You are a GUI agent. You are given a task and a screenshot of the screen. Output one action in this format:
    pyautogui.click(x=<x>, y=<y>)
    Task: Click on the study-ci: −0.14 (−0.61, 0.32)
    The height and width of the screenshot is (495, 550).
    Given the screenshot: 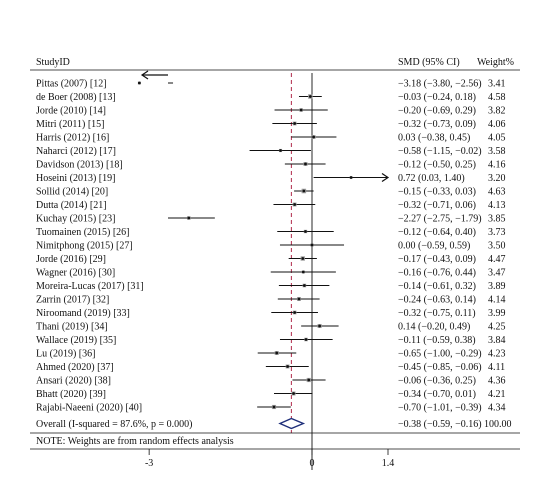 What is the action you would take?
    pyautogui.click(x=437, y=286)
    